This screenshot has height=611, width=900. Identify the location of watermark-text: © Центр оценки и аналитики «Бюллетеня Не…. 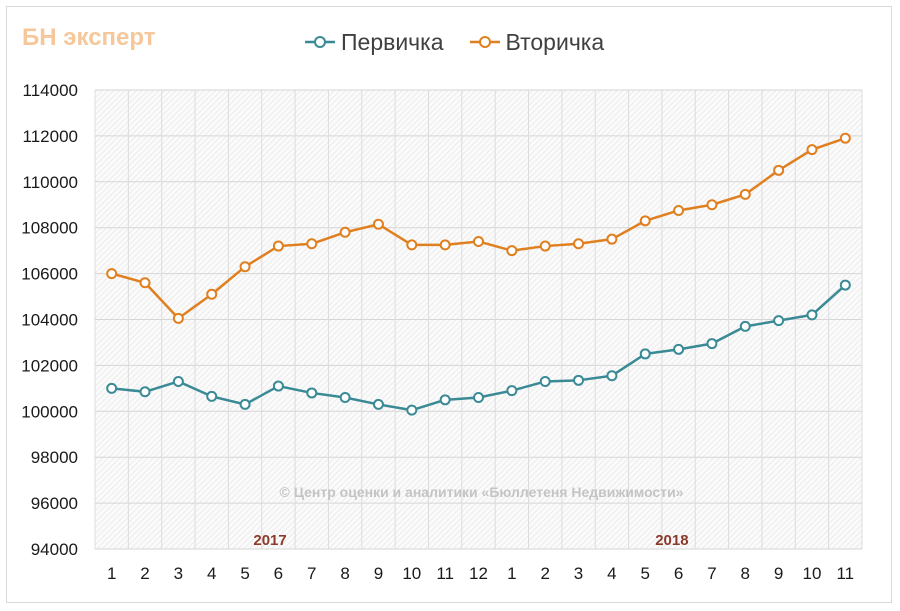
(482, 492).